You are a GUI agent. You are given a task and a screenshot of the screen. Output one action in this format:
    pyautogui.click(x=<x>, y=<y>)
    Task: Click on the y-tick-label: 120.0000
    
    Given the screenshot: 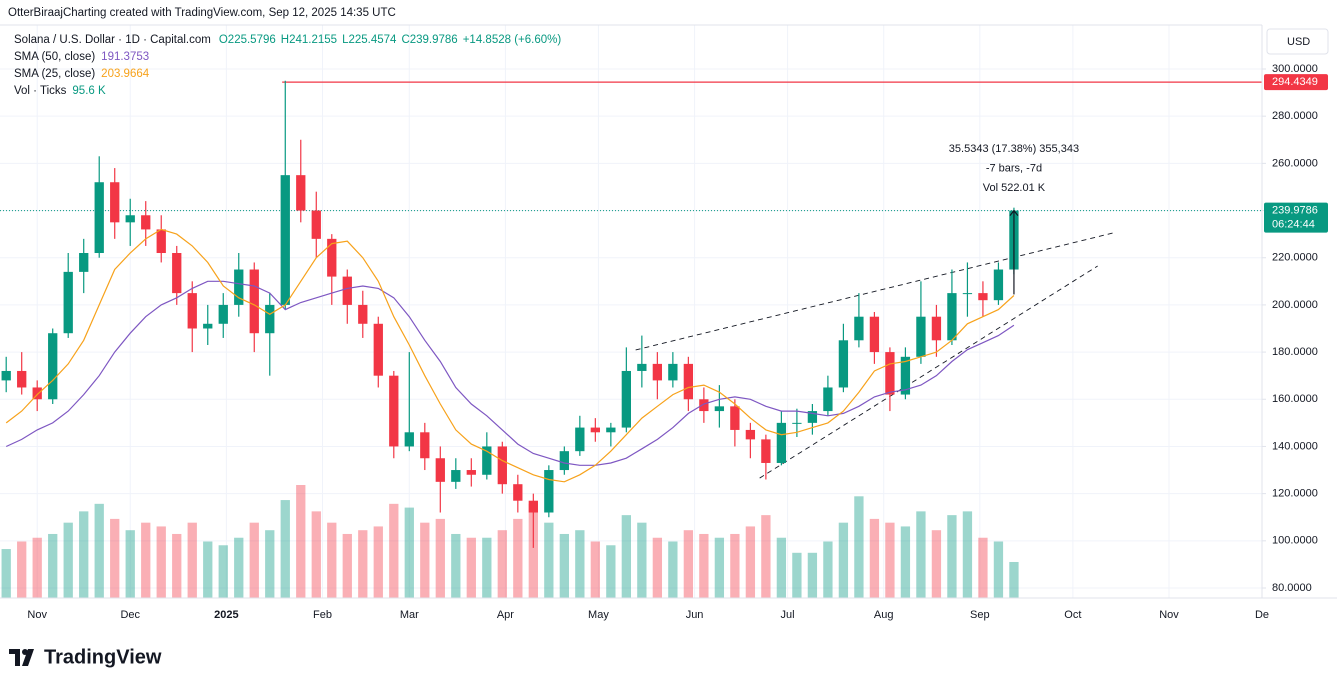 What is the action you would take?
    pyautogui.click(x=1295, y=494)
    